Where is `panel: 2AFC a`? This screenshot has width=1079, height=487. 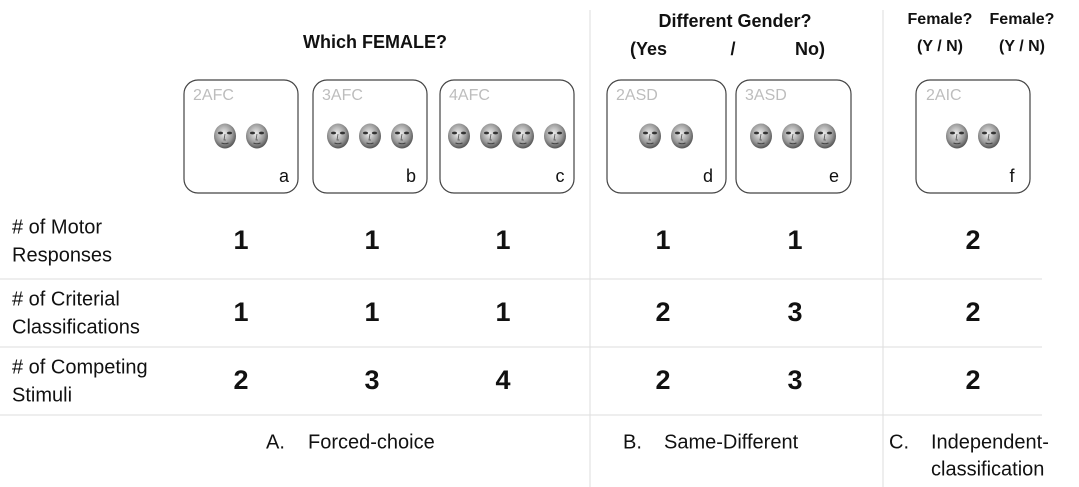 panel: 2AFC a is located at coordinates (241, 136).